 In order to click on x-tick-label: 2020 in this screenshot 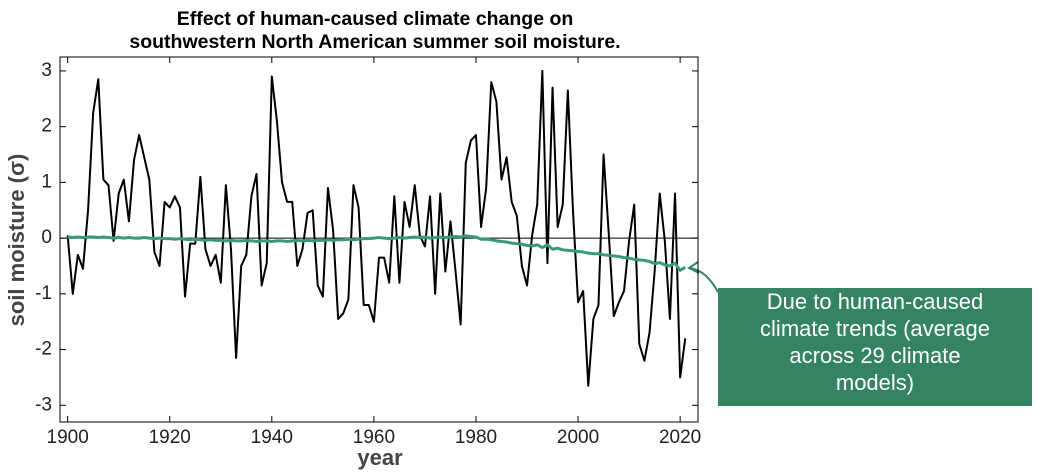, I will do `click(680, 437)`.